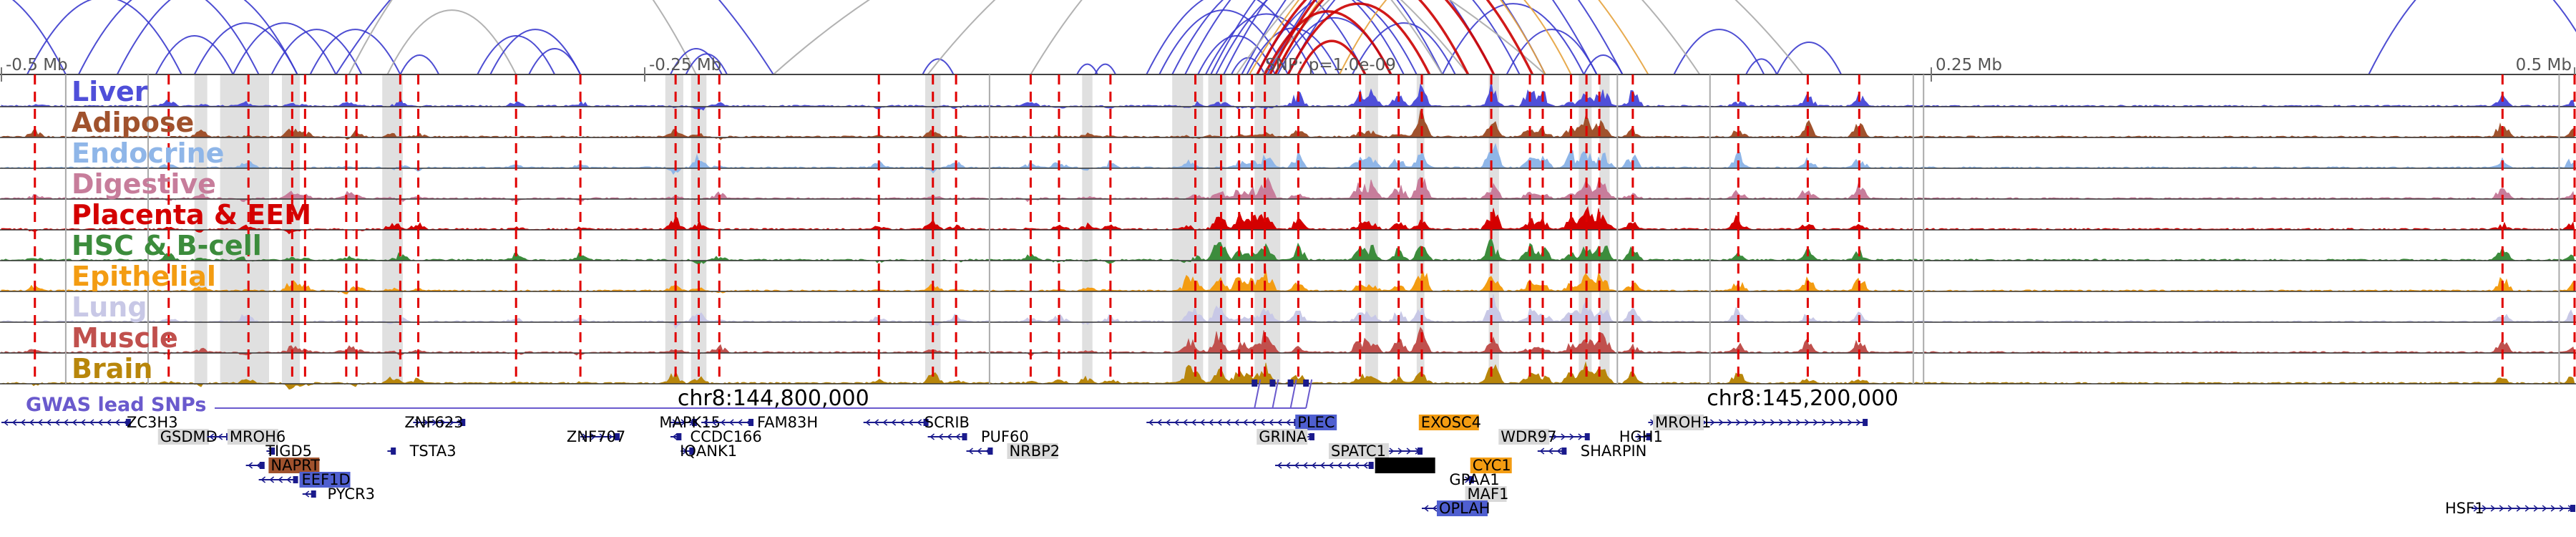  Describe the element at coordinates (1288, 341) in the screenshot. I see `signal-track` at that location.